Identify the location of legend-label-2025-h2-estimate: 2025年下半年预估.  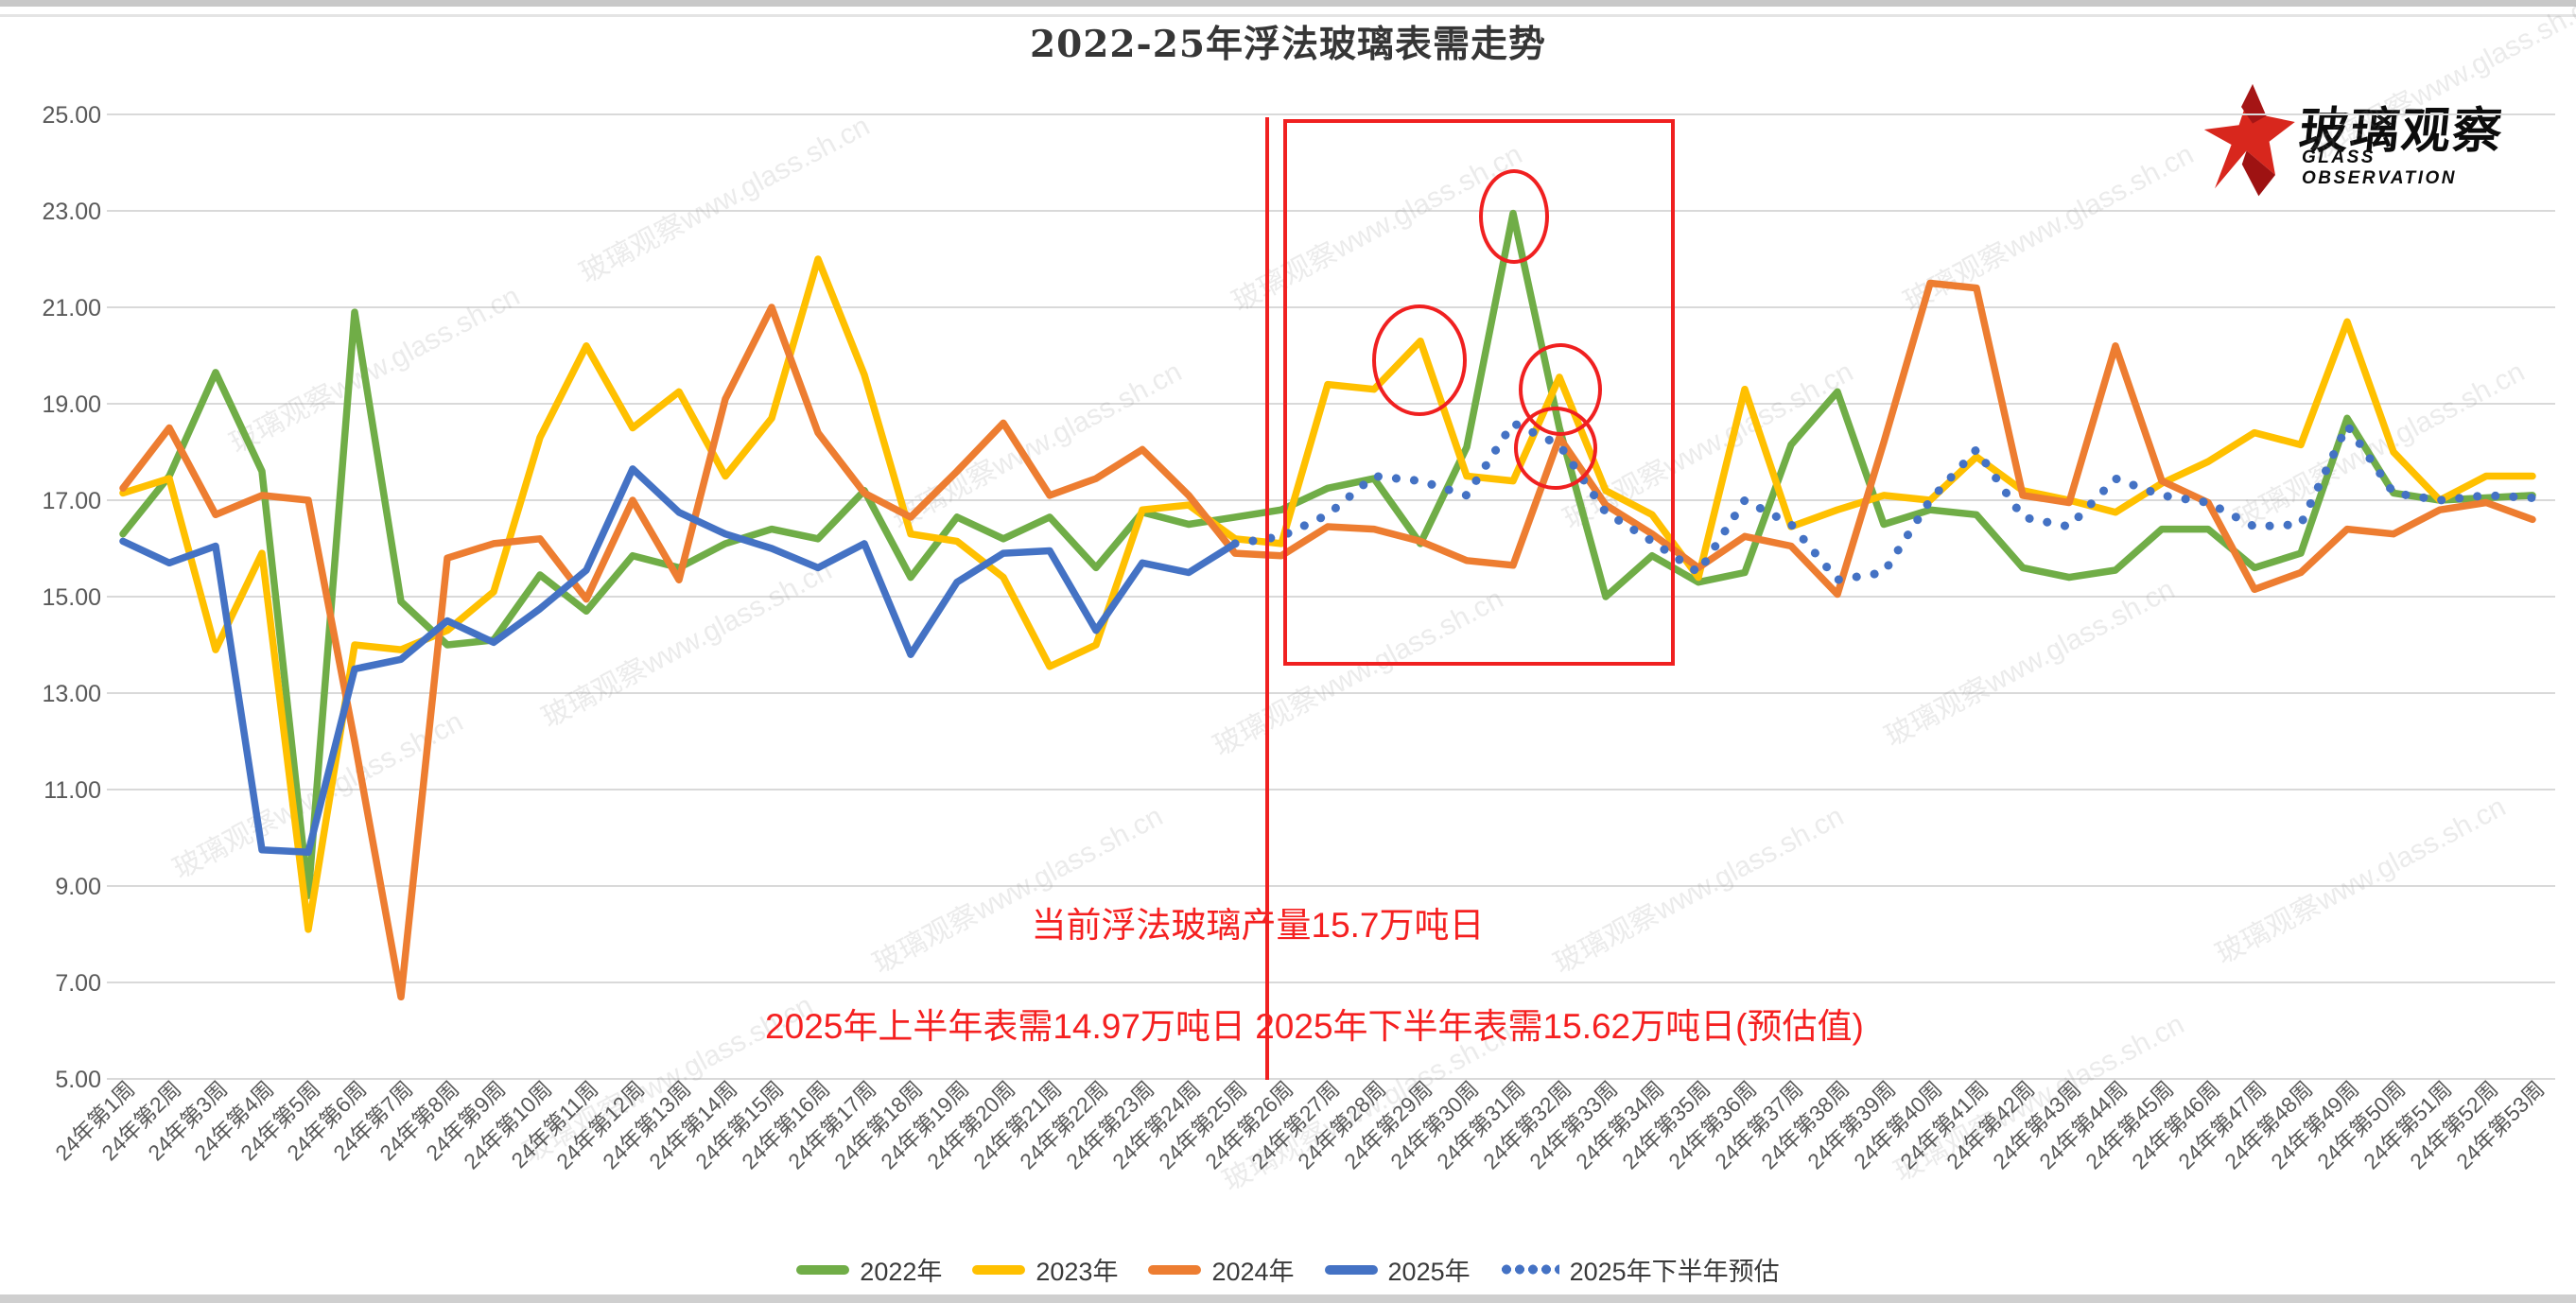
(1674, 1272).